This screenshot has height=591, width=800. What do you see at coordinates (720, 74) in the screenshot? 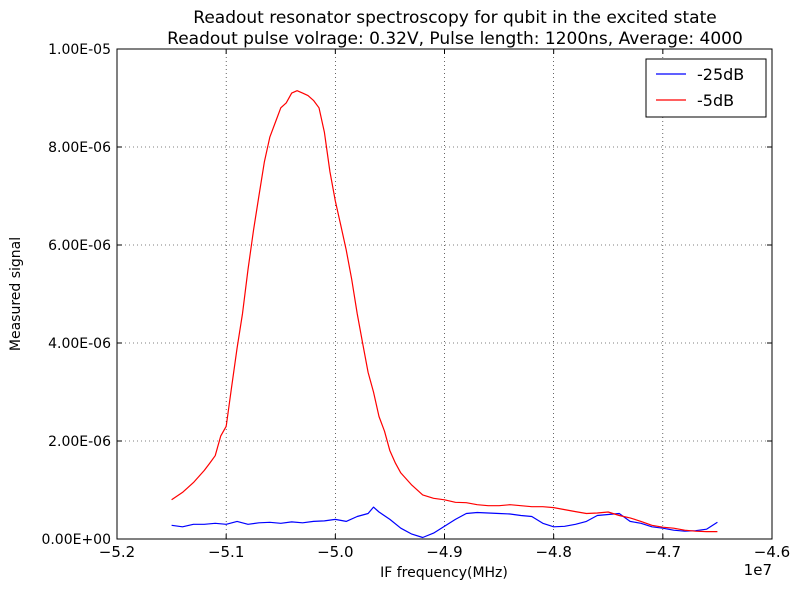
I see `legend-label-25db: -25dB` at bounding box center [720, 74].